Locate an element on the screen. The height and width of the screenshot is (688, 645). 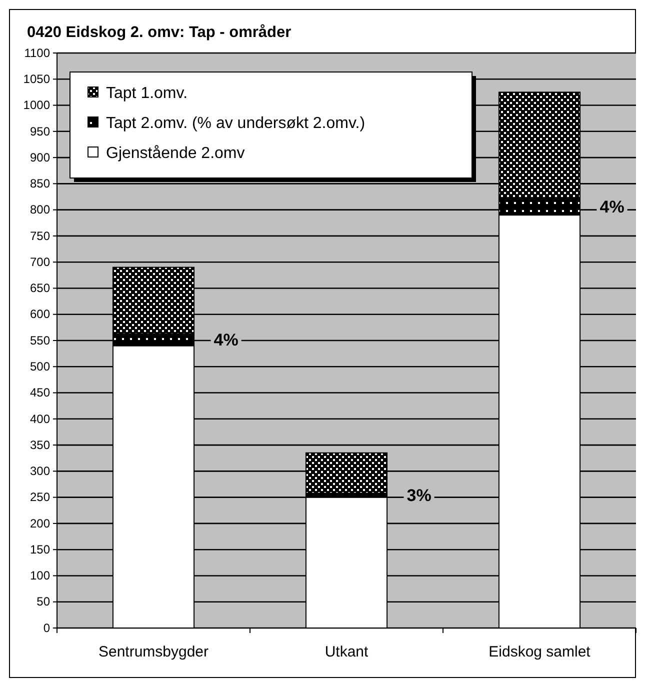
annotation: 3% is located at coordinates (419, 496).